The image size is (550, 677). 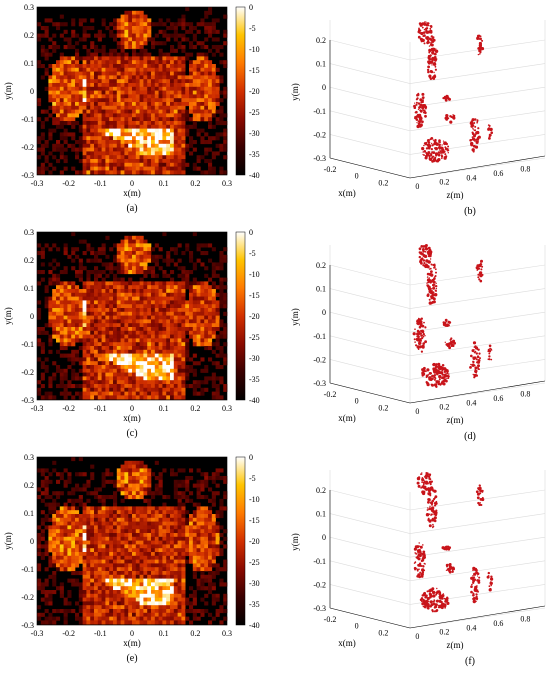 What do you see at coordinates (498, 398) in the screenshot?
I see `z-tick-label: 0.6` at bounding box center [498, 398].